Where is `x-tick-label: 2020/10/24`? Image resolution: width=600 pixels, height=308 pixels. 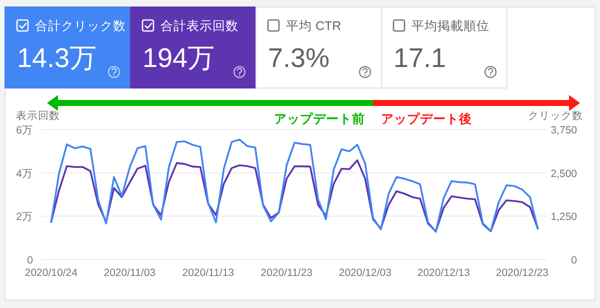
x-tick-label: 2020/10/24 is located at coordinates (51, 273).